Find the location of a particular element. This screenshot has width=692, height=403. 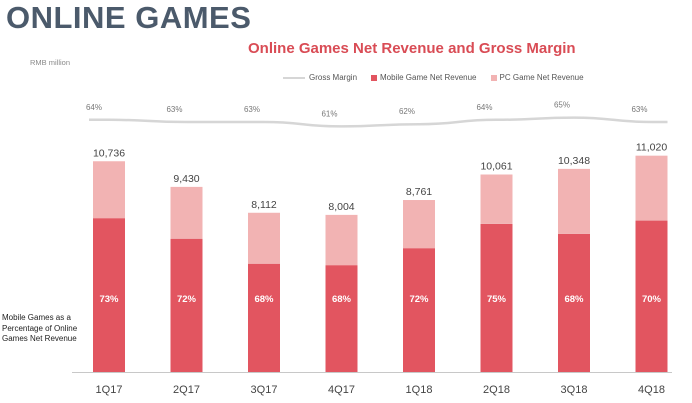

legend-swatch-mobile is located at coordinates (374, 77).